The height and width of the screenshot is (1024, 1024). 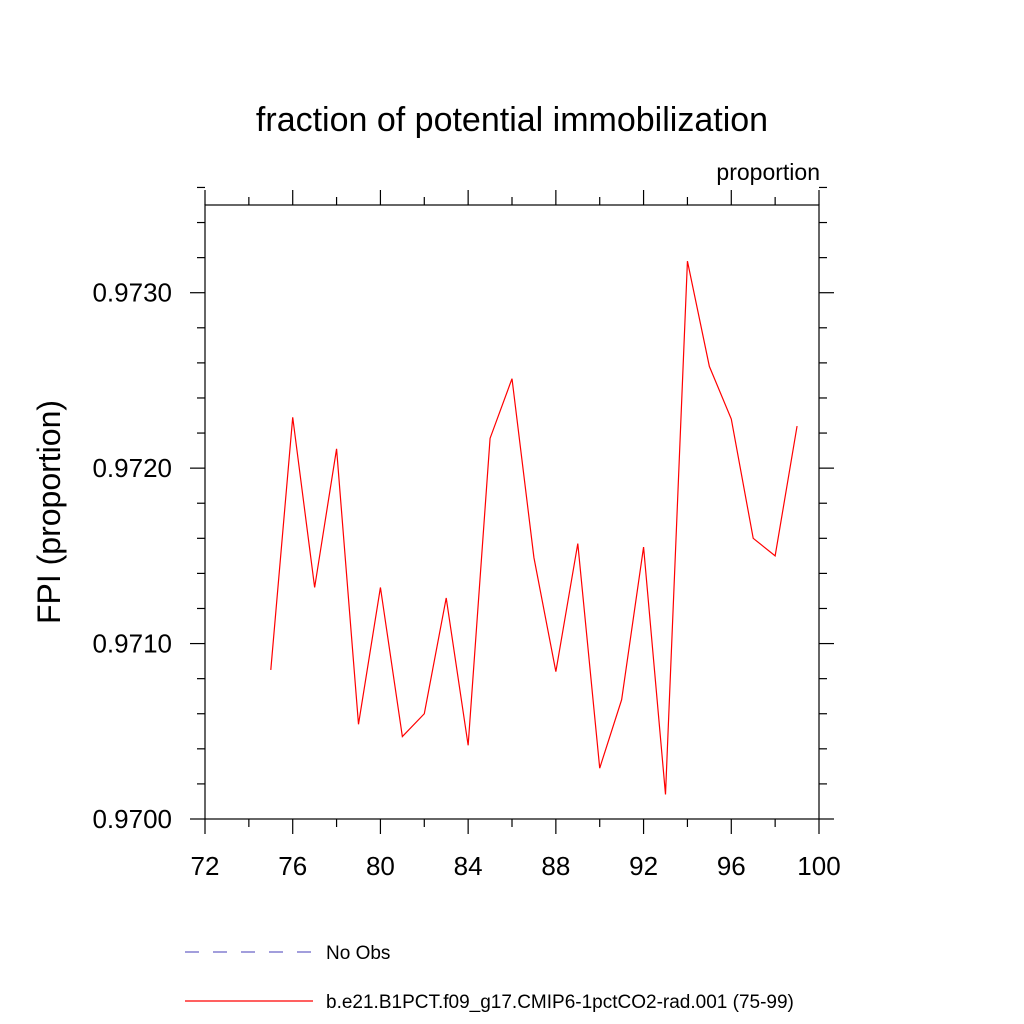 What do you see at coordinates (380, 866) in the screenshot?
I see `x-tick-label: 80` at bounding box center [380, 866].